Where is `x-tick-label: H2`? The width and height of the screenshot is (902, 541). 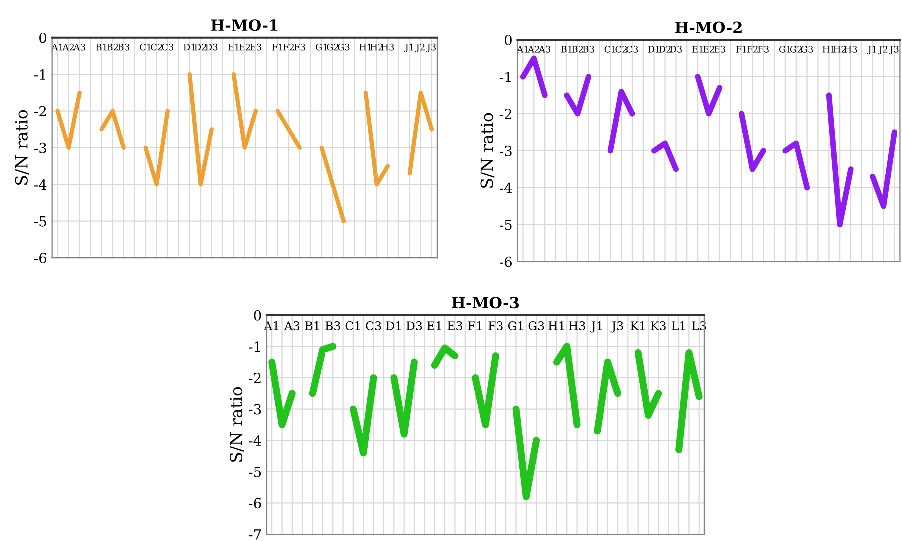 x-tick-label: H2 is located at coordinates (376, 47).